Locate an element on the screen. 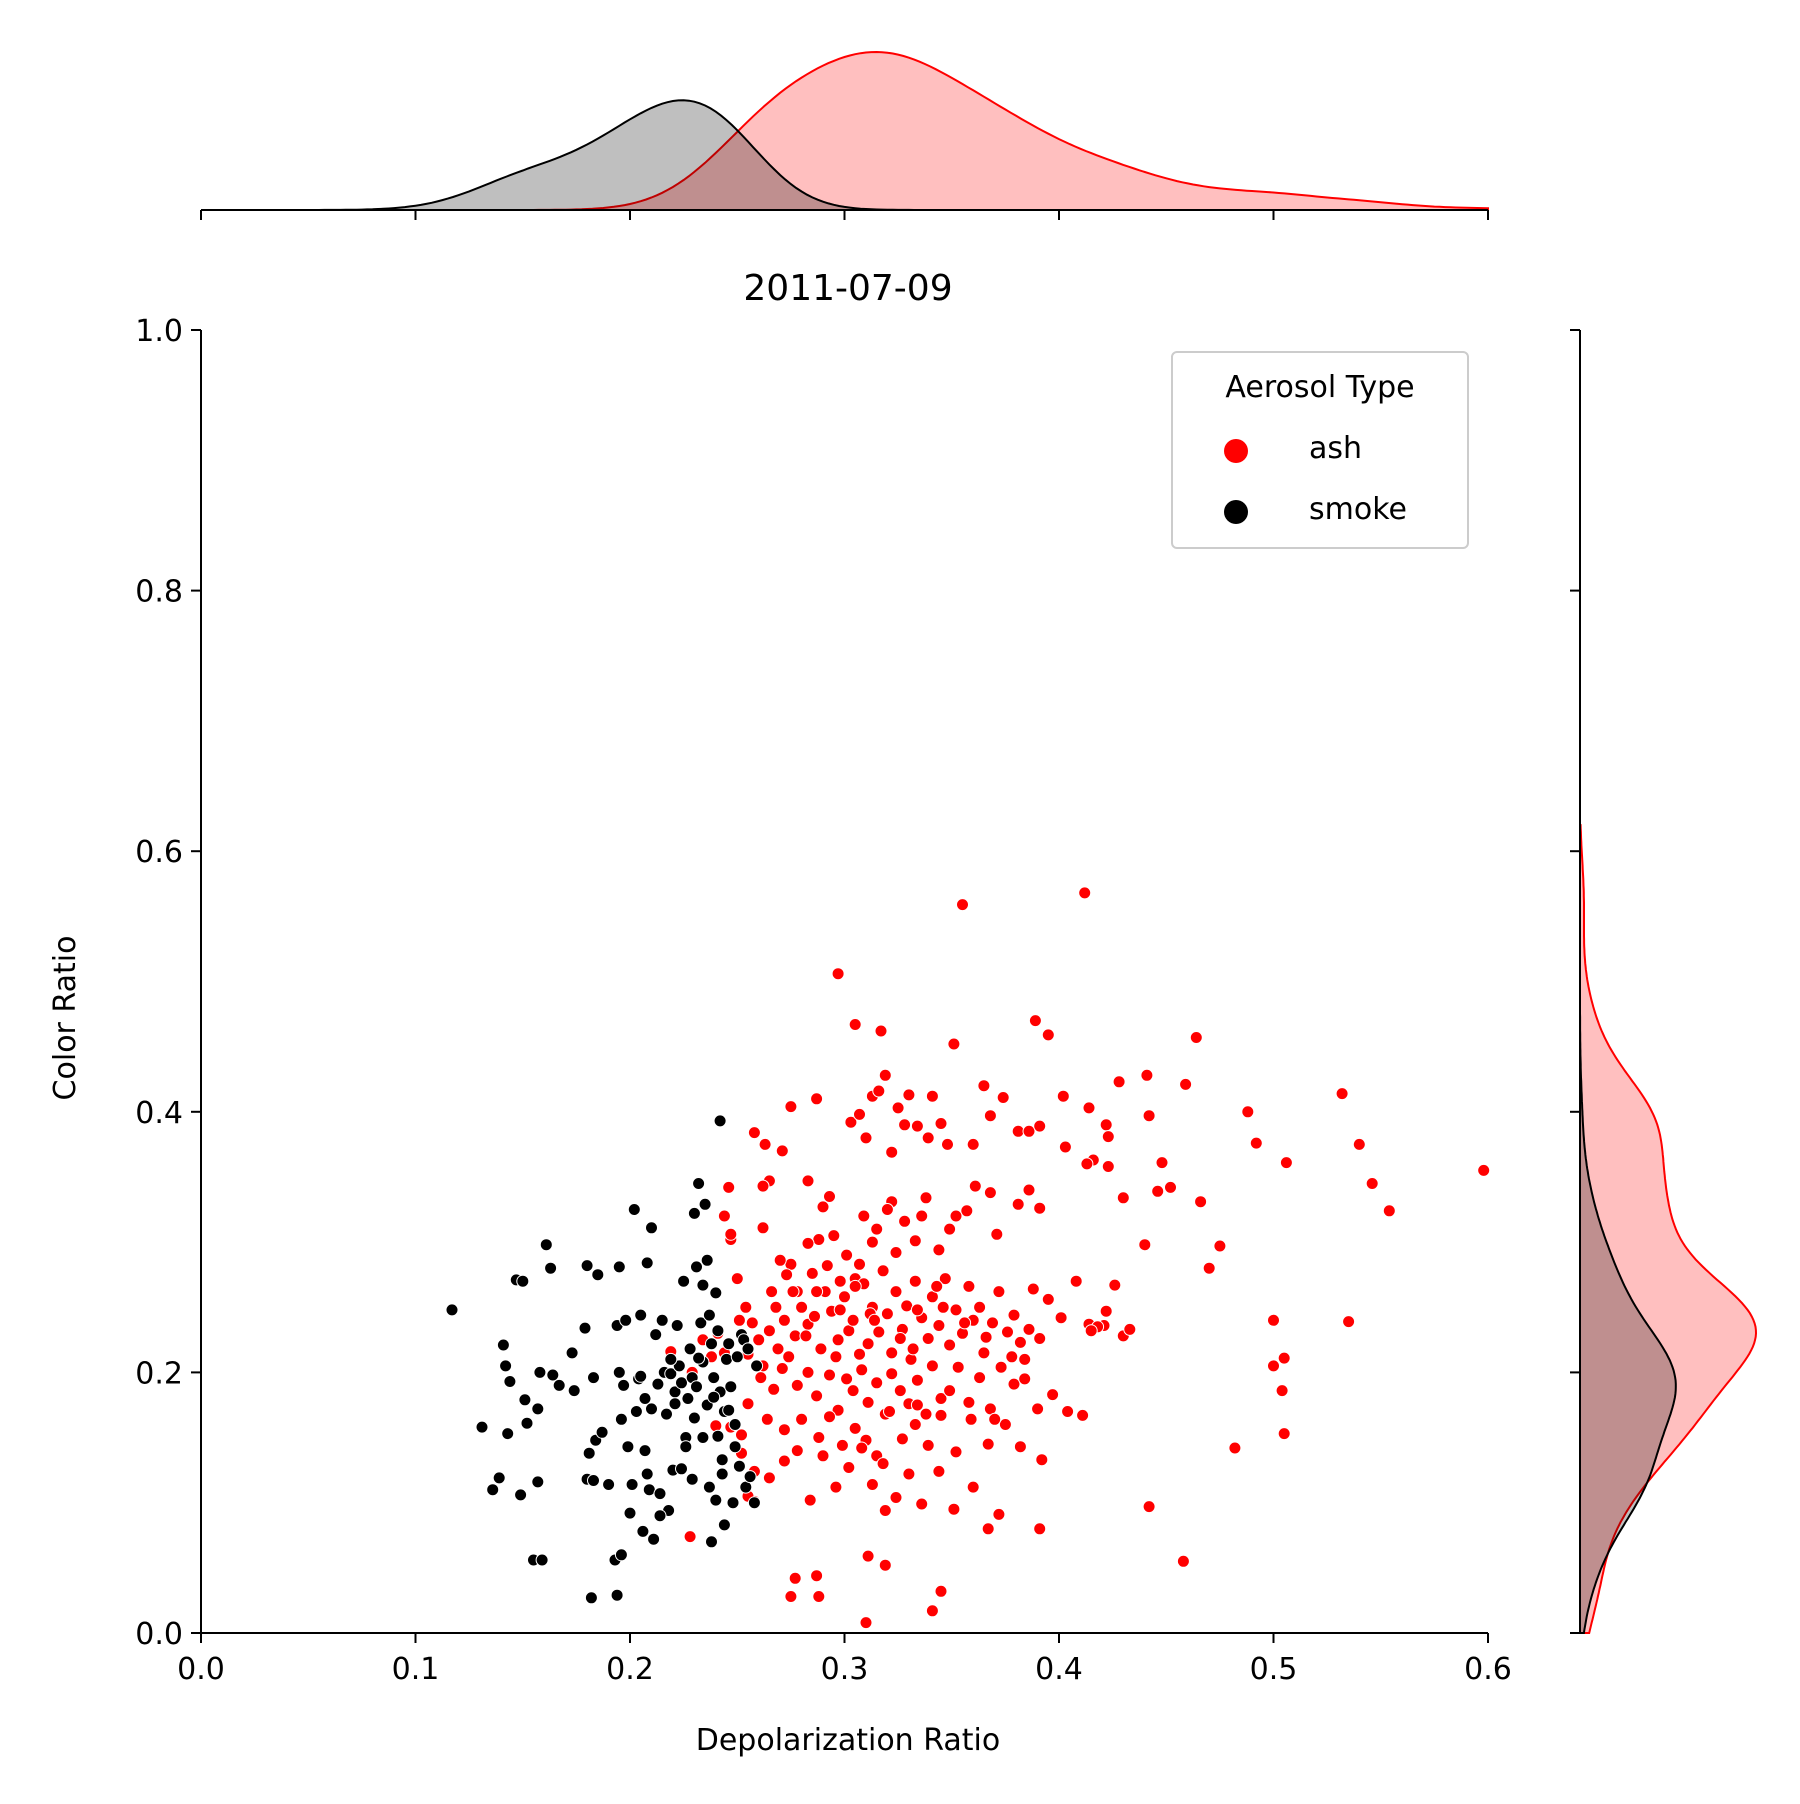 This screenshot has height=1804, width=1800. top-kde-ash is located at coordinates (845, 130).